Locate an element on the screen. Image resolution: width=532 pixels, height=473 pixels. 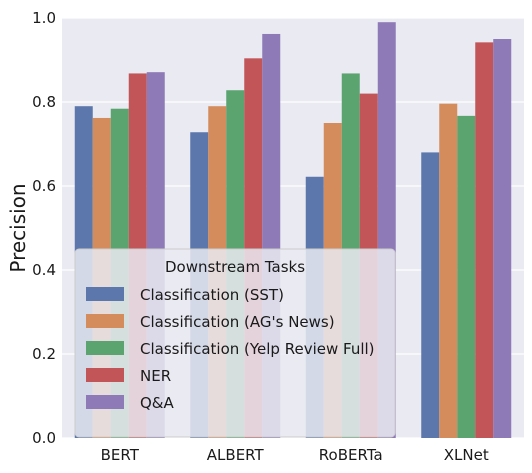
y-axis-label: Precision is located at coordinates (18, 227).